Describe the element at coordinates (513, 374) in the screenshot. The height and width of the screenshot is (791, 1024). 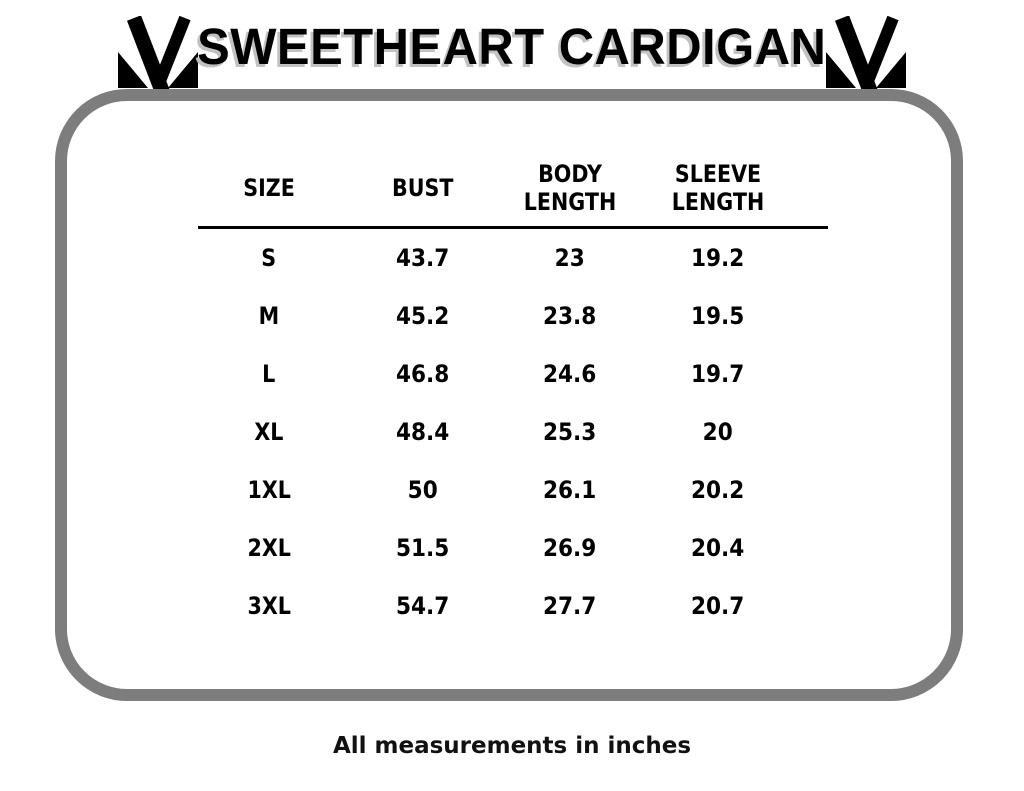
I see `table-row: L 46.8 24.6 19.7` at that location.